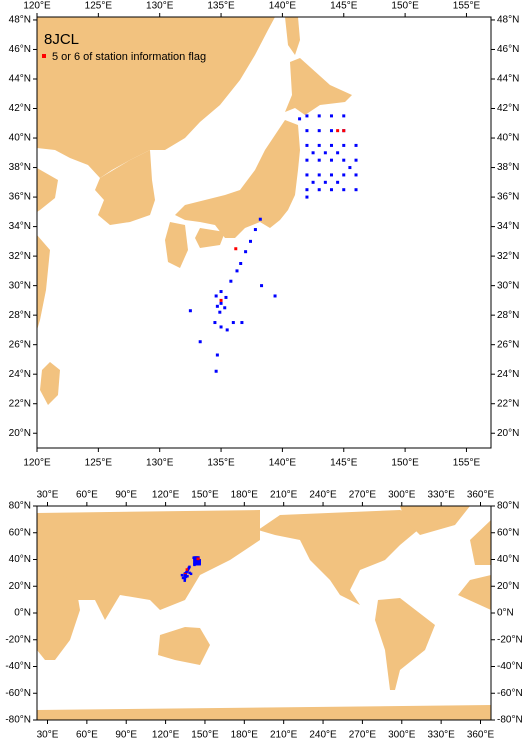 This screenshot has width=529, height=755. Describe the element at coordinates (510, 666) in the screenshot. I see `y-tick-label: -40°N` at that location.